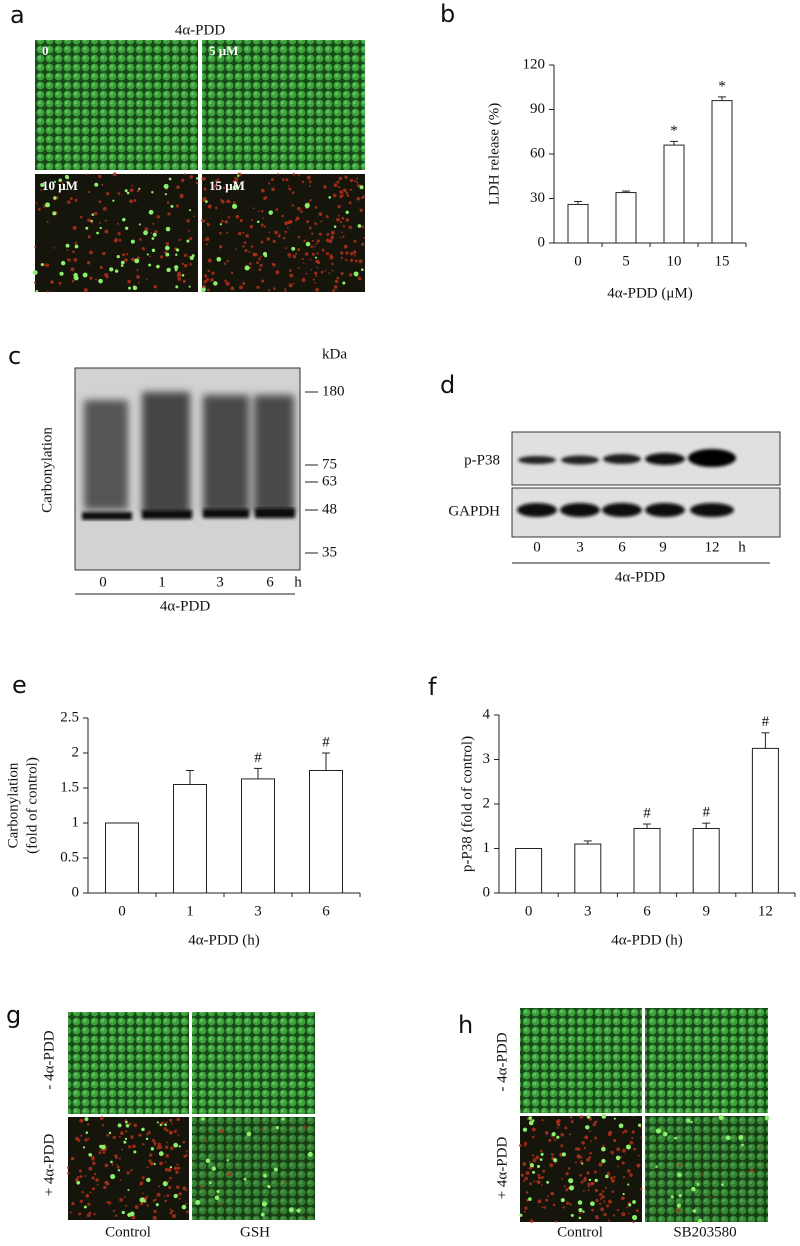 This screenshot has width=800, height=1246. Describe the element at coordinates (69, 787) in the screenshot. I see `y-tick-label: 1.5` at that location.